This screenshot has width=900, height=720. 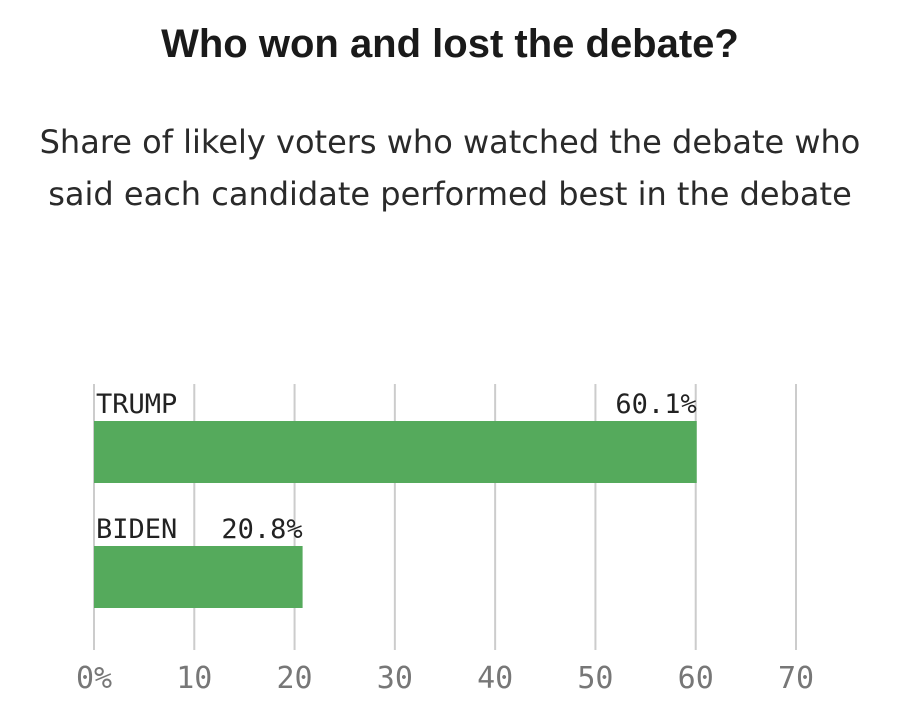 I want to click on labels: TRUMP 60.1% BIDEN 20.8%, so click(x=396, y=467).